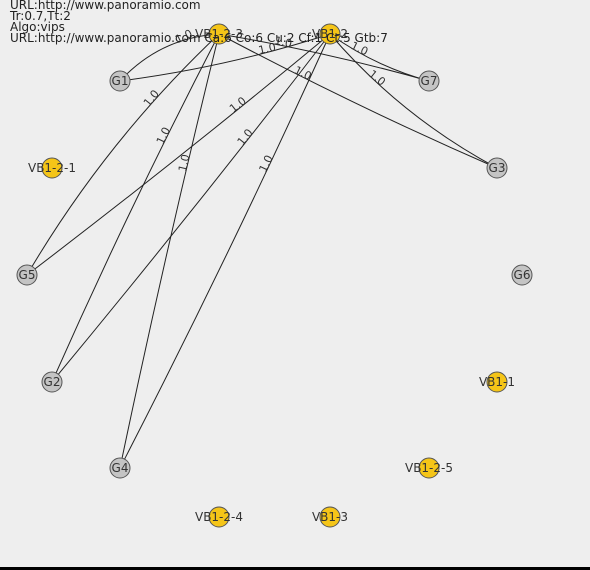 This screenshot has width=590, height=570. Describe the element at coordinates (379, 57) in the screenshot. I see `edge-VB1-2-G7` at that location.